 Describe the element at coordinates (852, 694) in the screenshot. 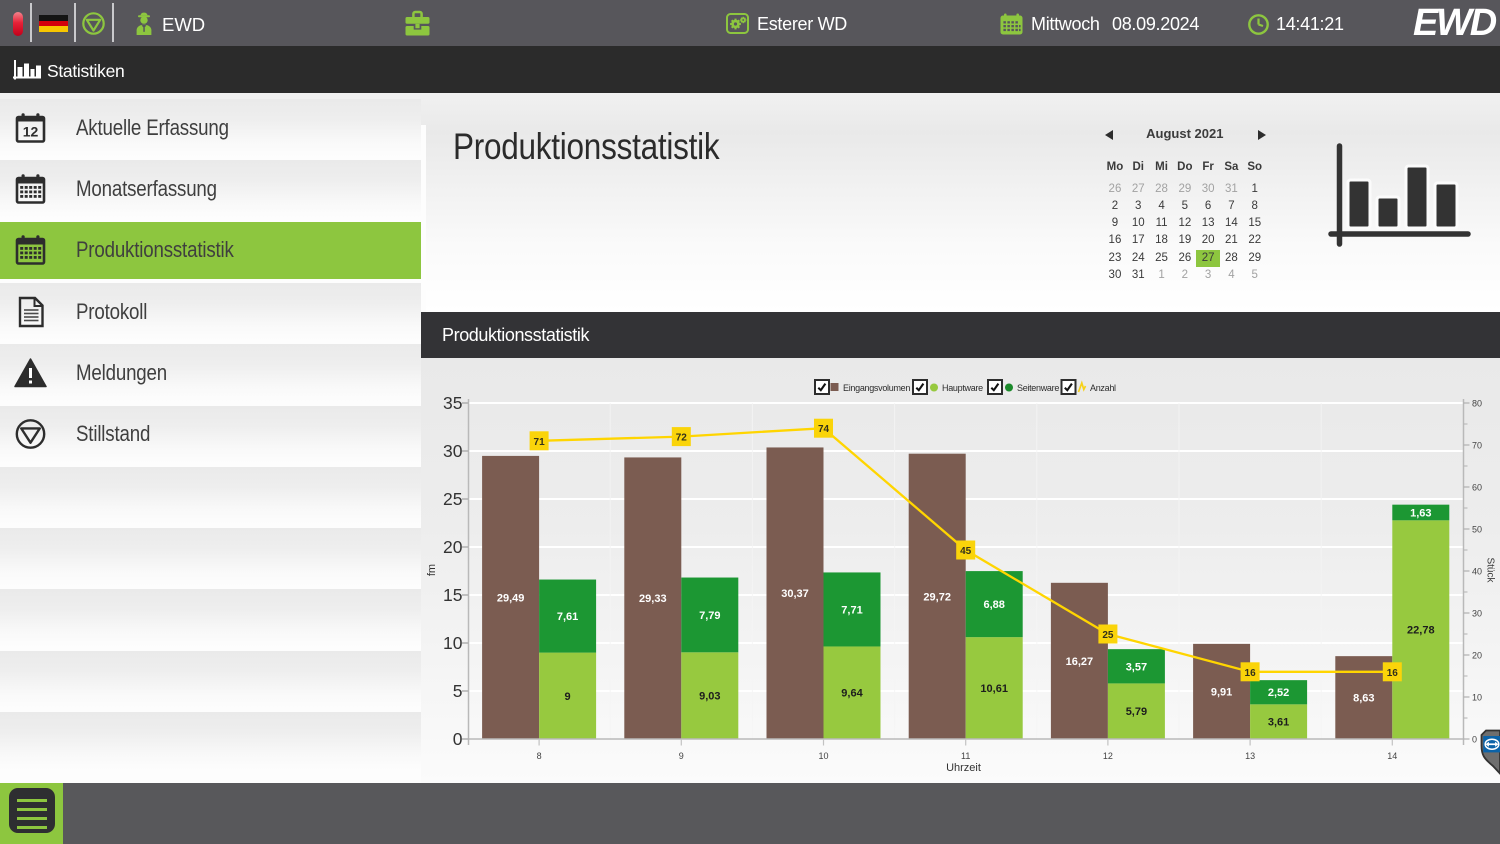

I see `svg-text: 9,64` at that location.